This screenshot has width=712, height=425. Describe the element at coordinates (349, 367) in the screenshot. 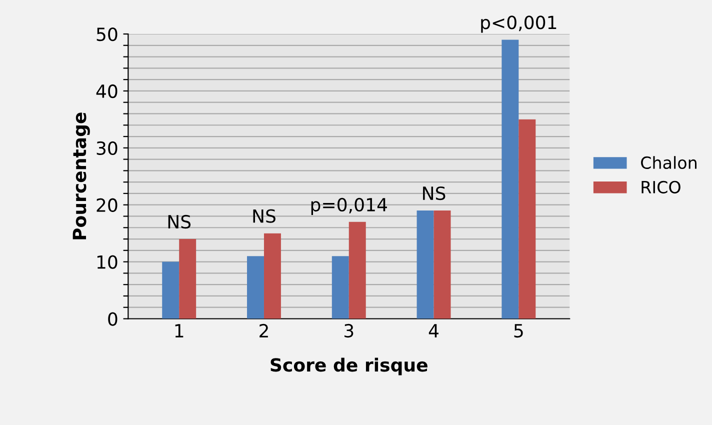

I see `x-axis-title: Score de risque` at that location.